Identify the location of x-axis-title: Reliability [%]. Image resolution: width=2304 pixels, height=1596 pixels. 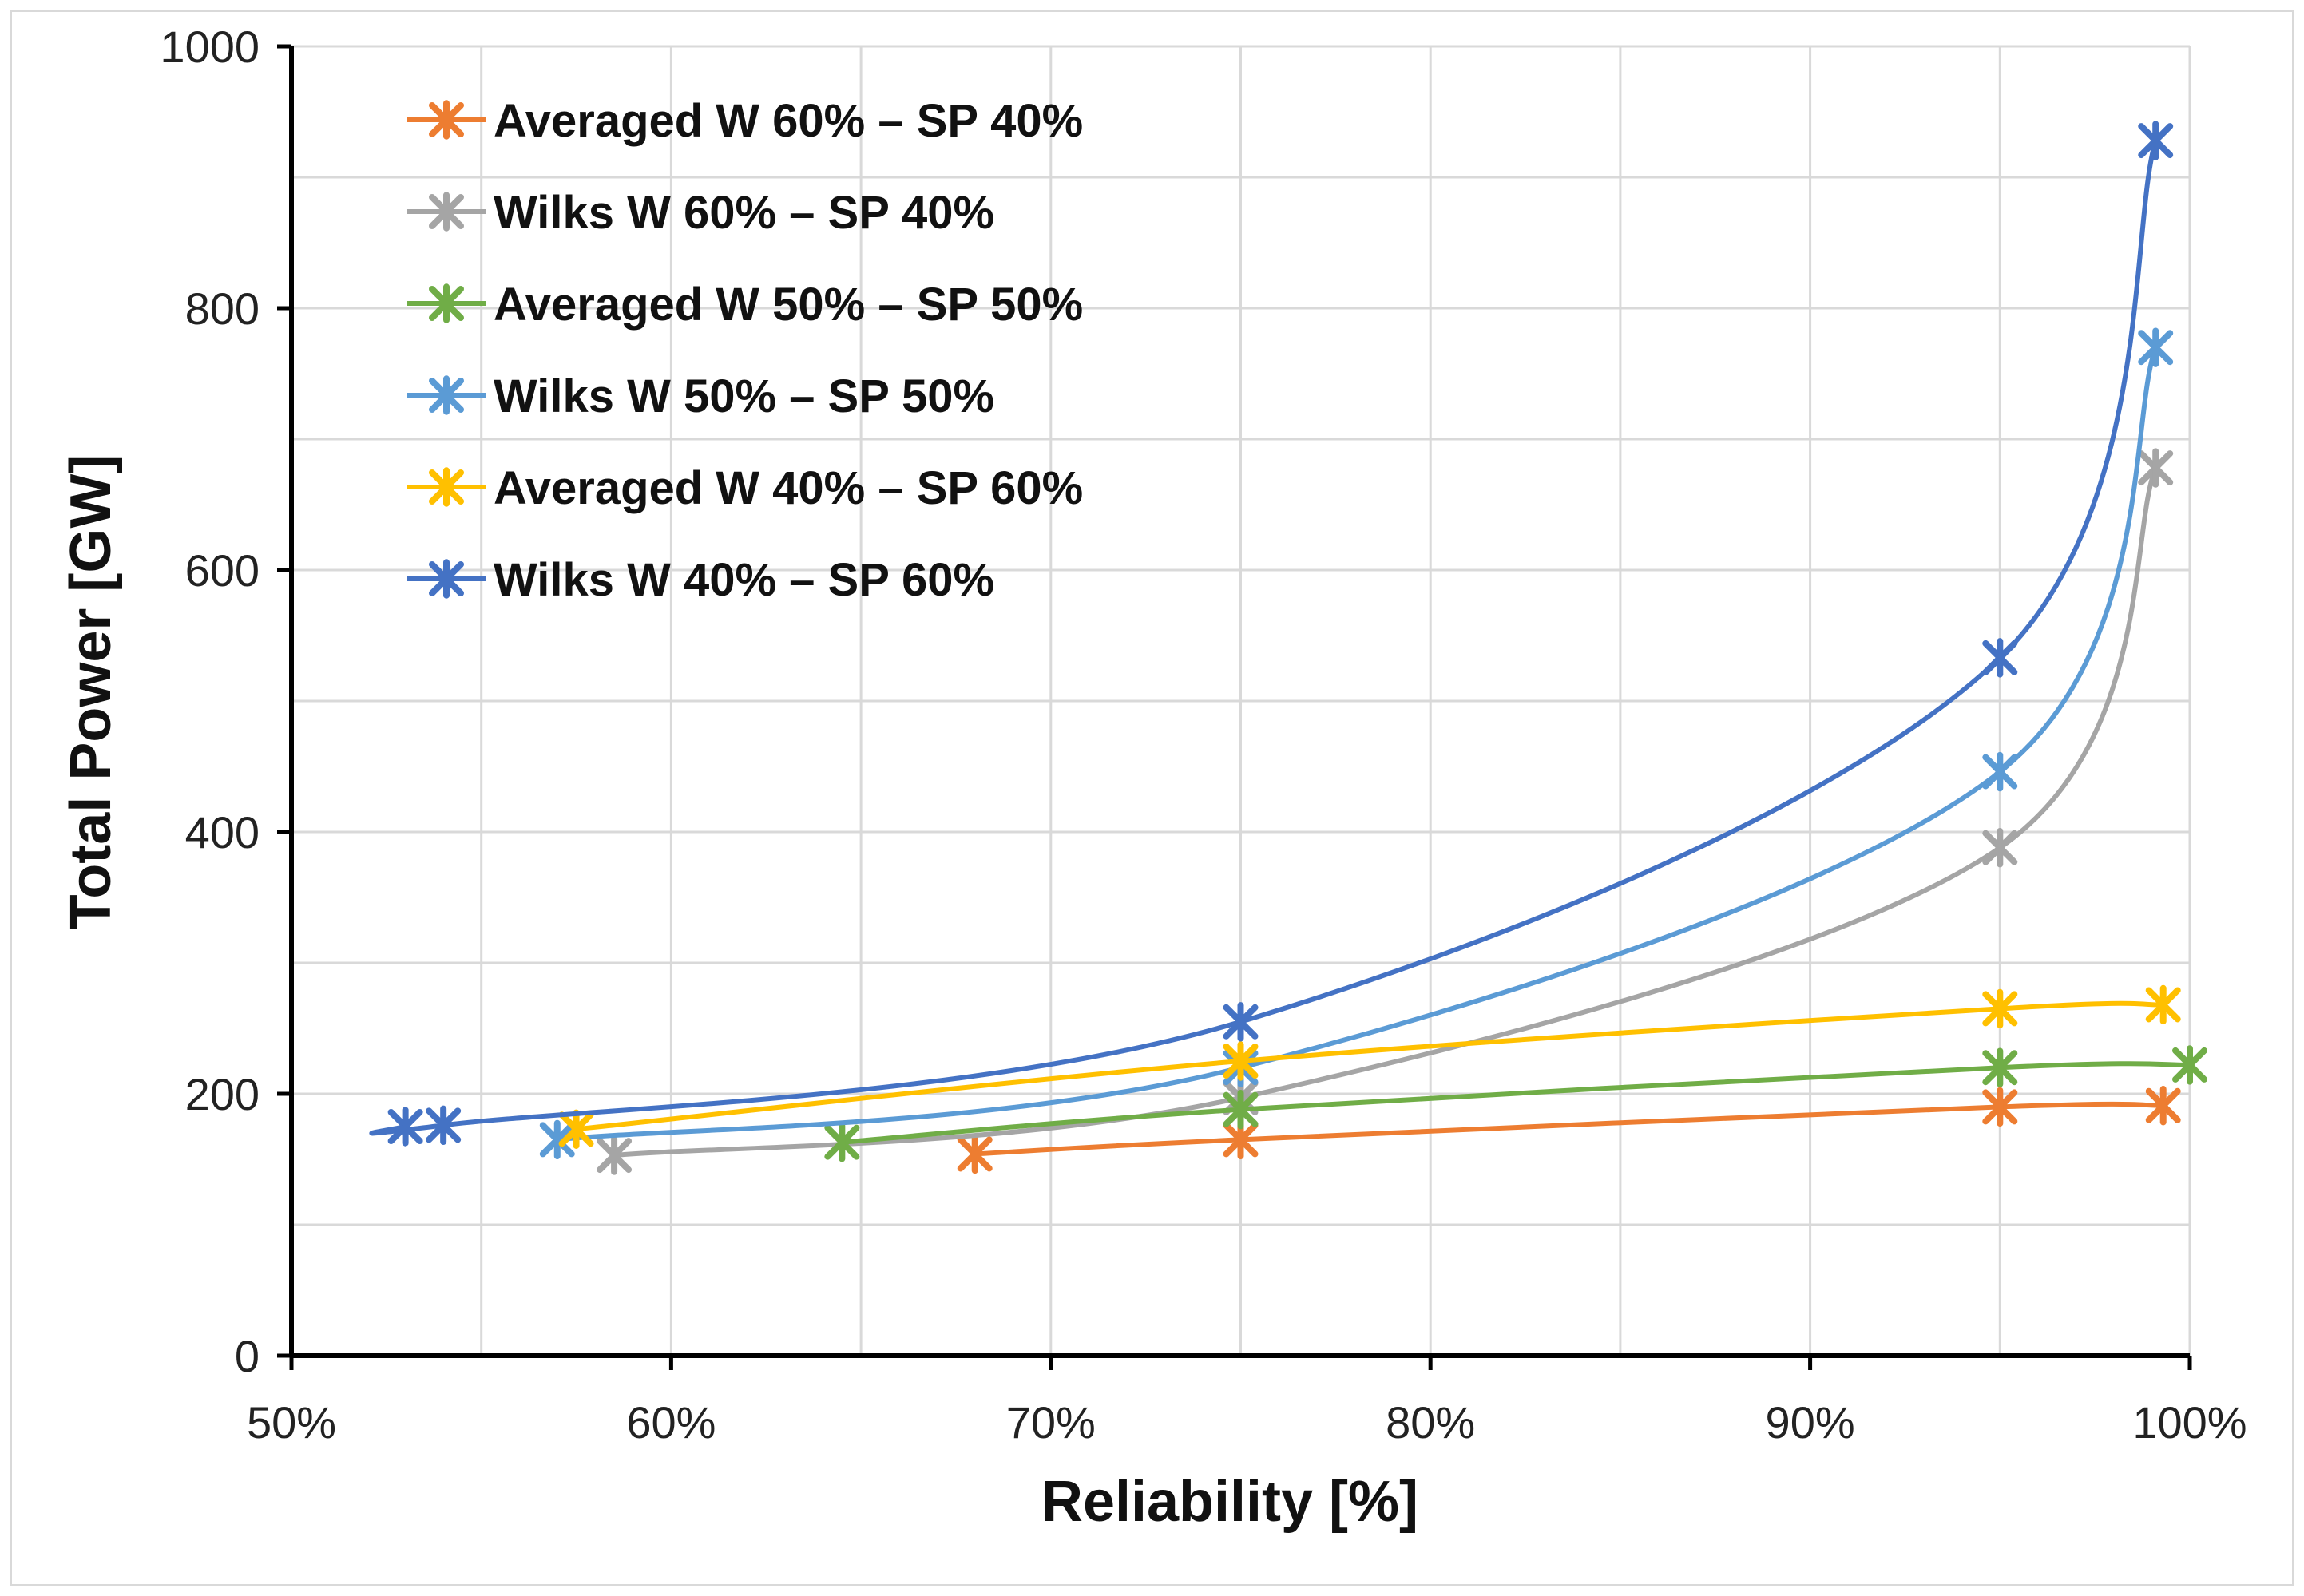
(1229, 1502).